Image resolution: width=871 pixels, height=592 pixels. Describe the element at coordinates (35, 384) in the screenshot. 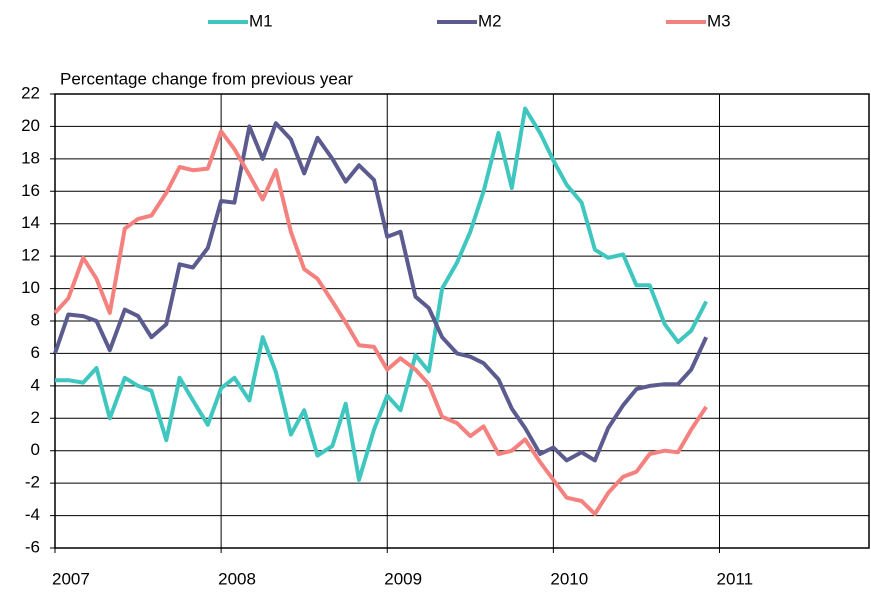

I see `y-tick-label: 4` at that location.